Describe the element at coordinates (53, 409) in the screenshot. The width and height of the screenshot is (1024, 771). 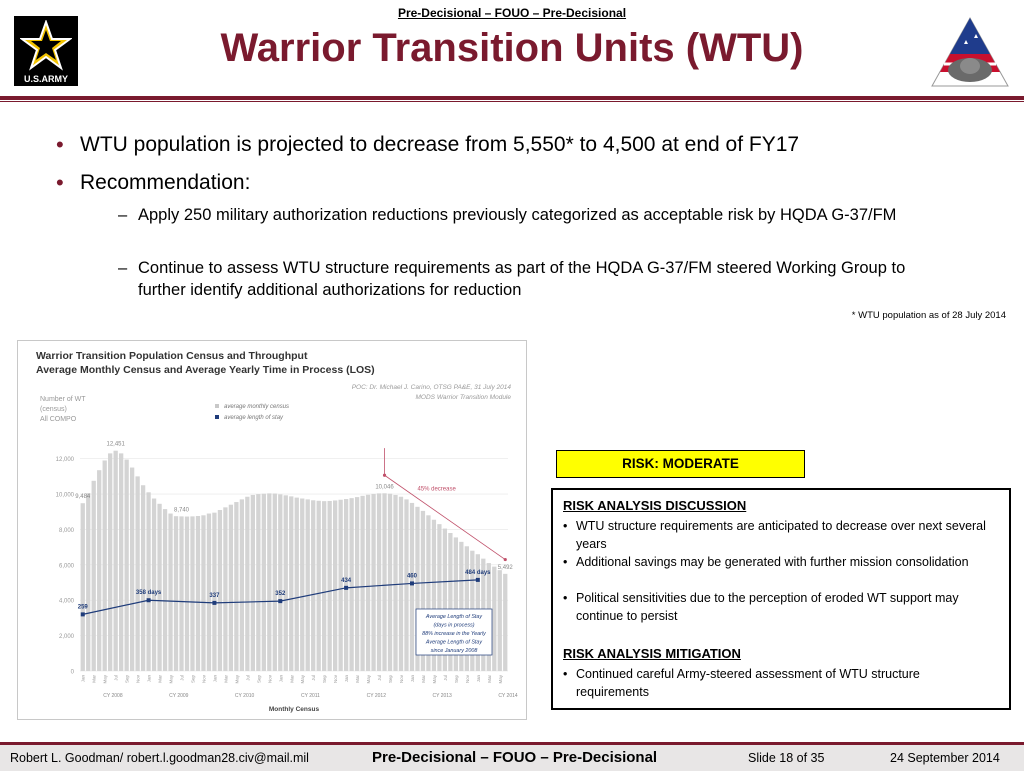
I see `y-axis-label: (census)` at that location.